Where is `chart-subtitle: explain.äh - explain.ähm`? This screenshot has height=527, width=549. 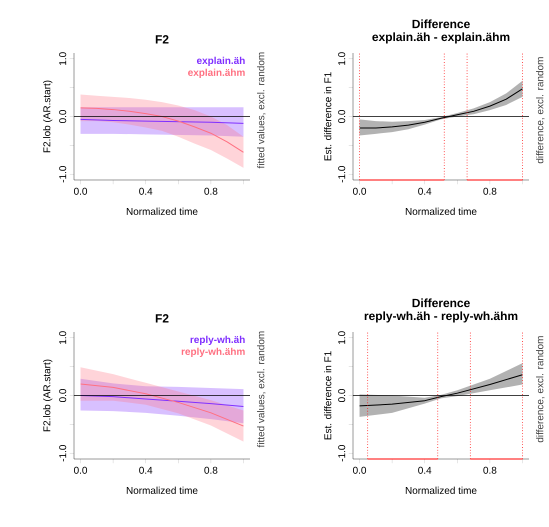 chart-subtitle: explain.äh - explain.ähm is located at coordinates (441, 38).